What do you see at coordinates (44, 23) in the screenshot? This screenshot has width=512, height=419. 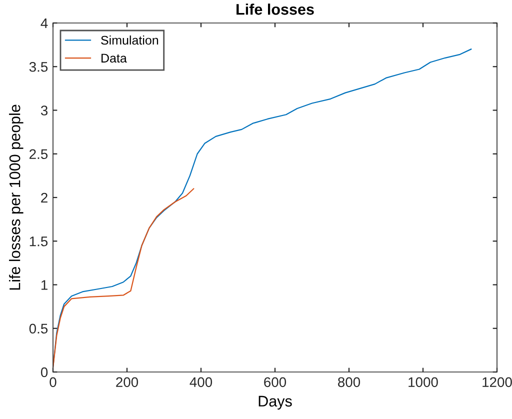 I see `y-tick-label: 4` at bounding box center [44, 23].